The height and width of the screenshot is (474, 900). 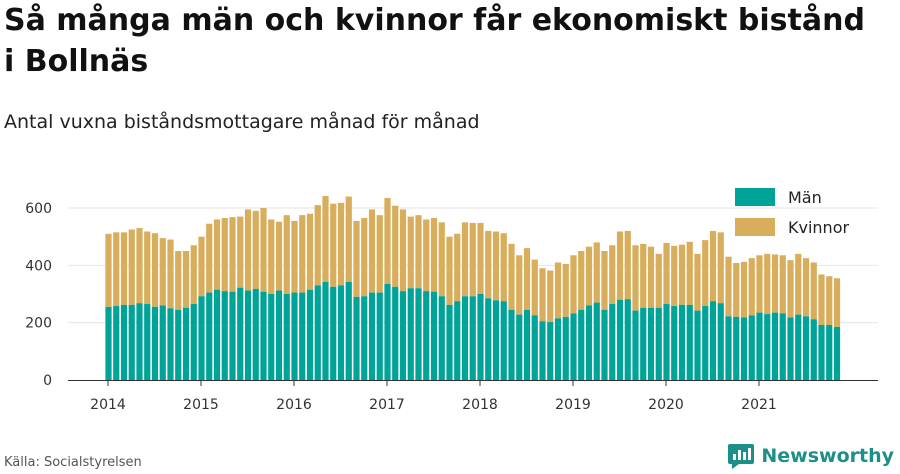 I want to click on y-tick-label: 600, so click(x=38, y=209).